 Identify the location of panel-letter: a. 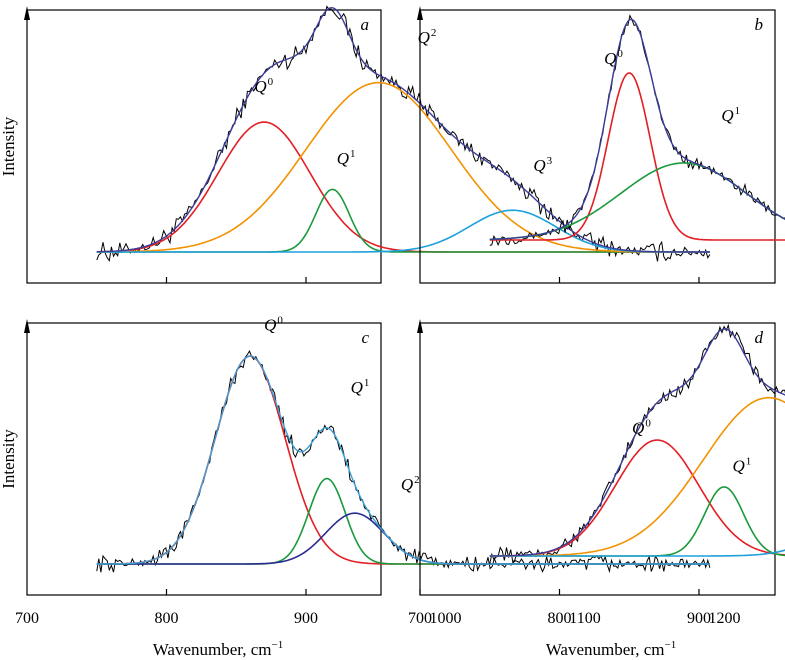
(365, 24).